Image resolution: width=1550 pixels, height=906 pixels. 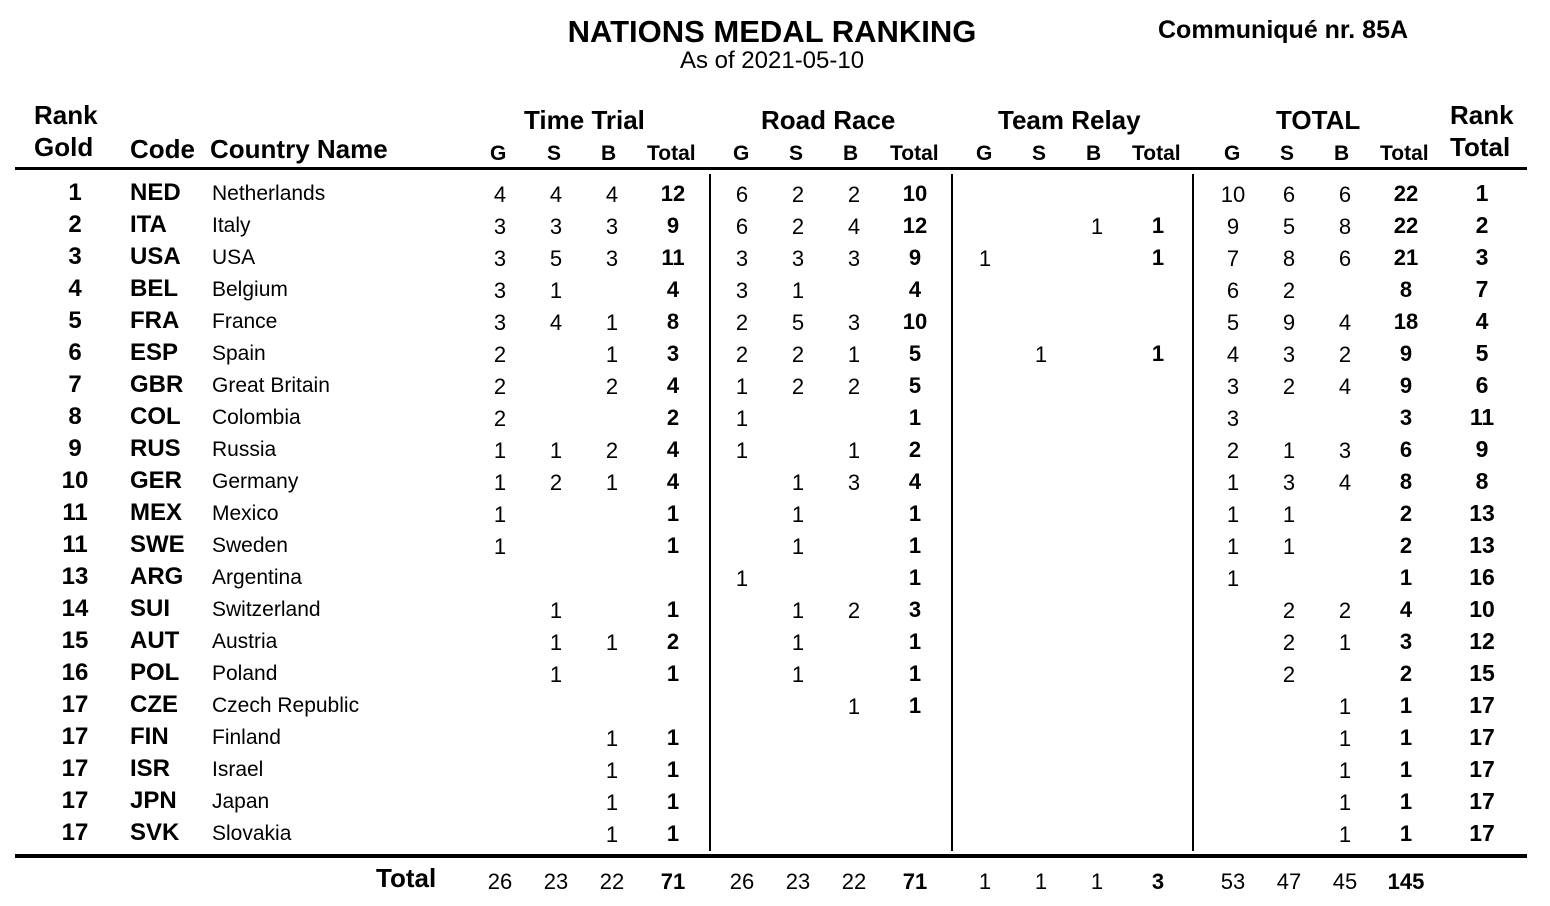 What do you see at coordinates (772, 60) in the screenshot?
I see `page-subtitle: As of 2021-05-10` at bounding box center [772, 60].